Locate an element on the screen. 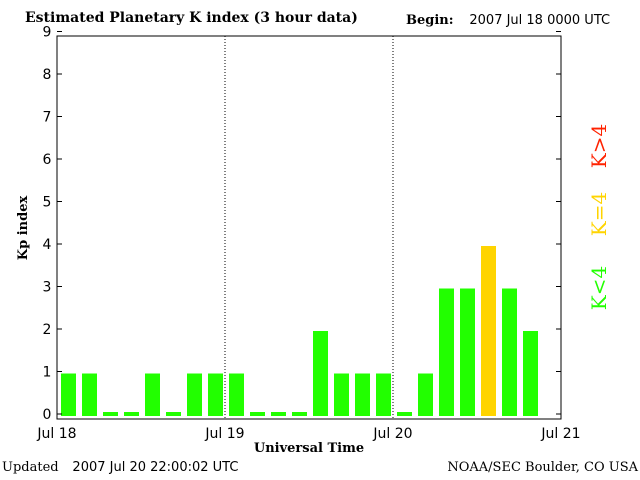  legend-label: K<4 is located at coordinates (599, 288).